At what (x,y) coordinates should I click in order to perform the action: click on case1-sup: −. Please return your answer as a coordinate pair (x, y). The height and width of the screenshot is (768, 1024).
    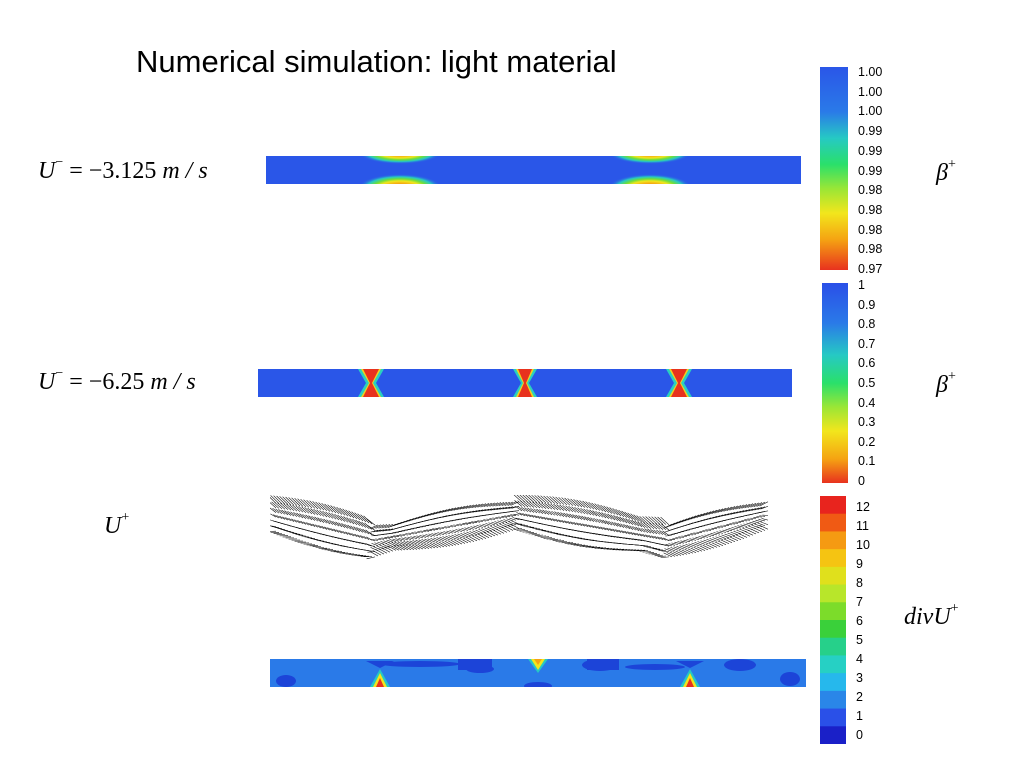
    Looking at the image, I should click on (59, 162).